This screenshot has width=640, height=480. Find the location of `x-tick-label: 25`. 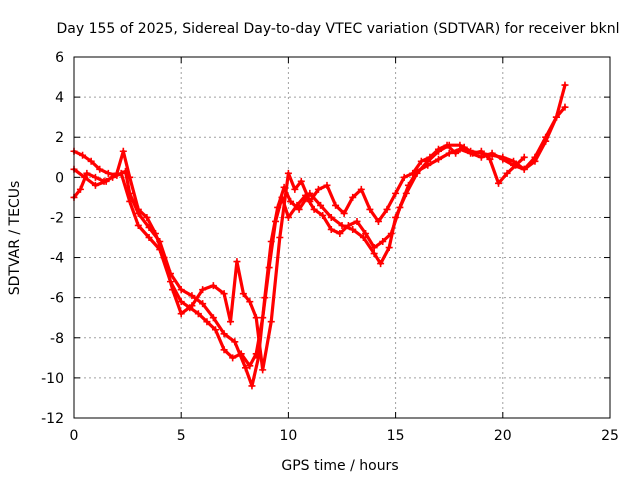

x-tick-label: 25 is located at coordinates (610, 436).